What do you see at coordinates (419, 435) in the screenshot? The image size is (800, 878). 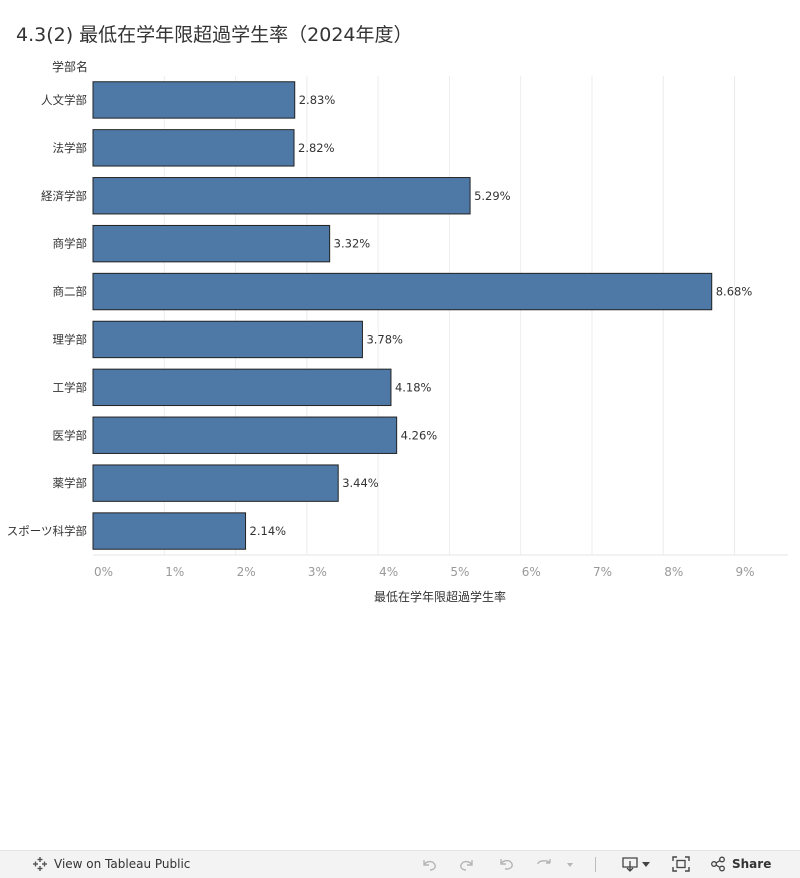 I see `value-label: 4.26%` at bounding box center [419, 435].